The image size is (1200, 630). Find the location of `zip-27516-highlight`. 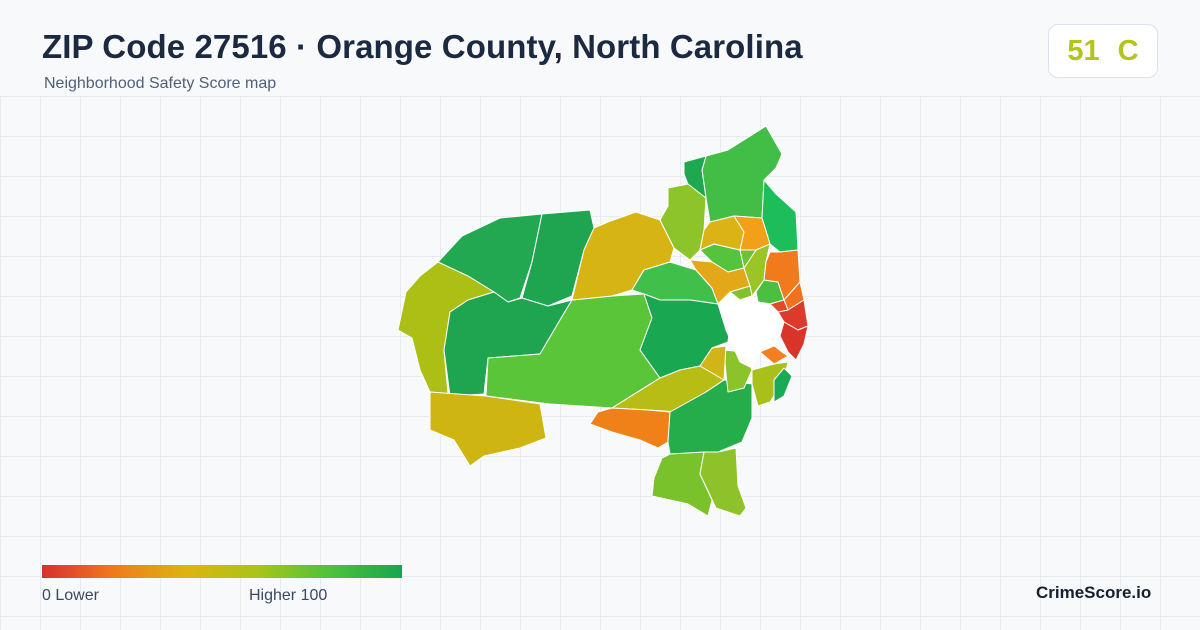

zip-27516-highlight is located at coordinates (749, 330).